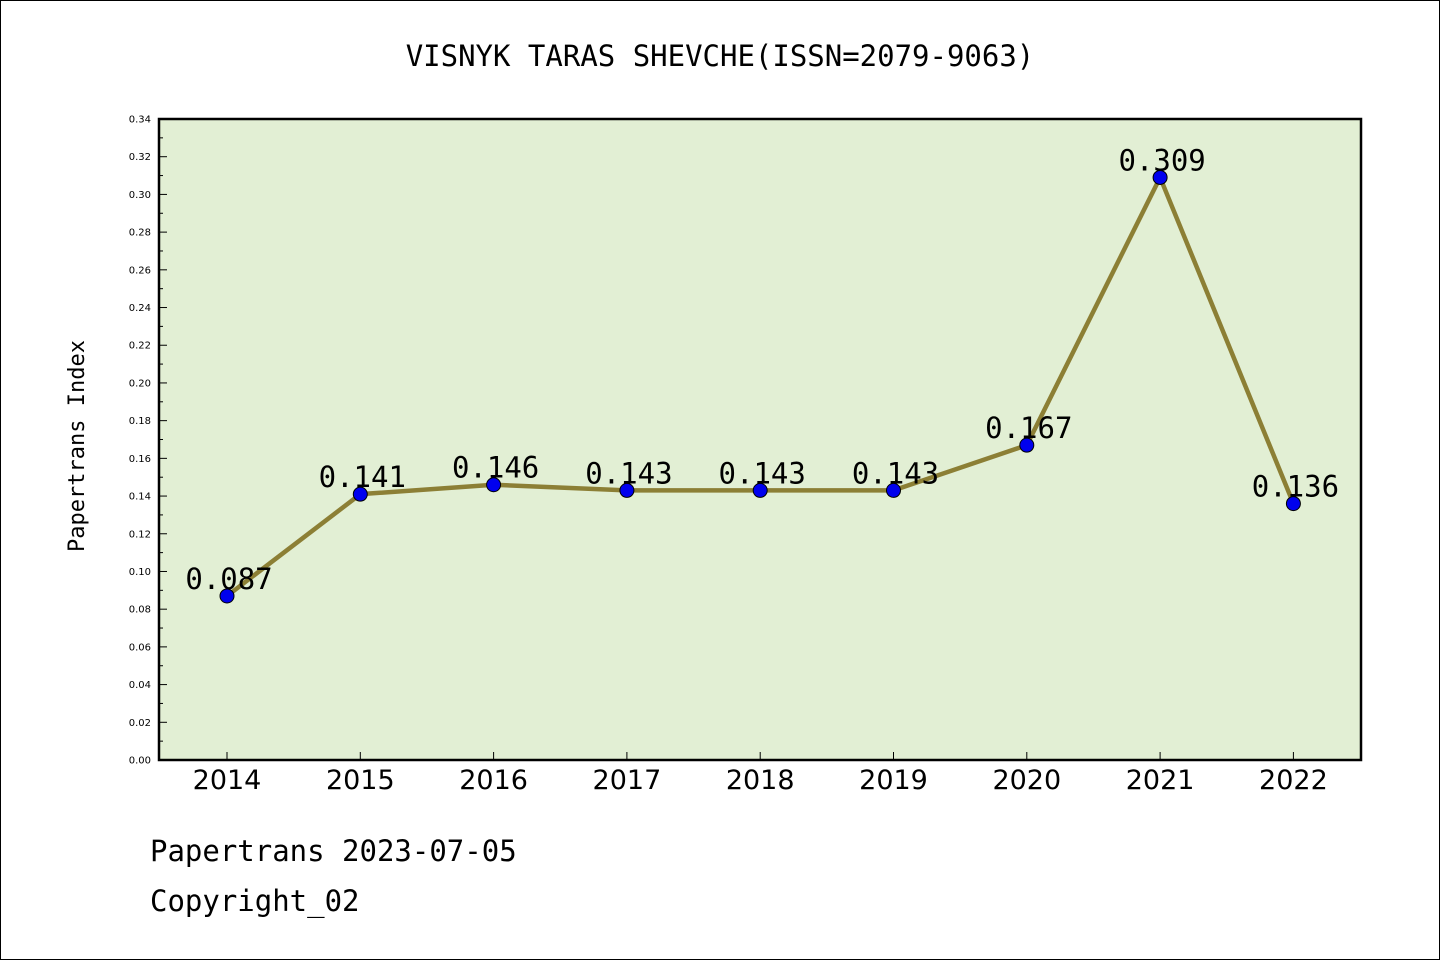 The width and height of the screenshot is (1440, 960). Describe the element at coordinates (893, 780) in the screenshot. I see `x-tick-label: 2019` at that location.